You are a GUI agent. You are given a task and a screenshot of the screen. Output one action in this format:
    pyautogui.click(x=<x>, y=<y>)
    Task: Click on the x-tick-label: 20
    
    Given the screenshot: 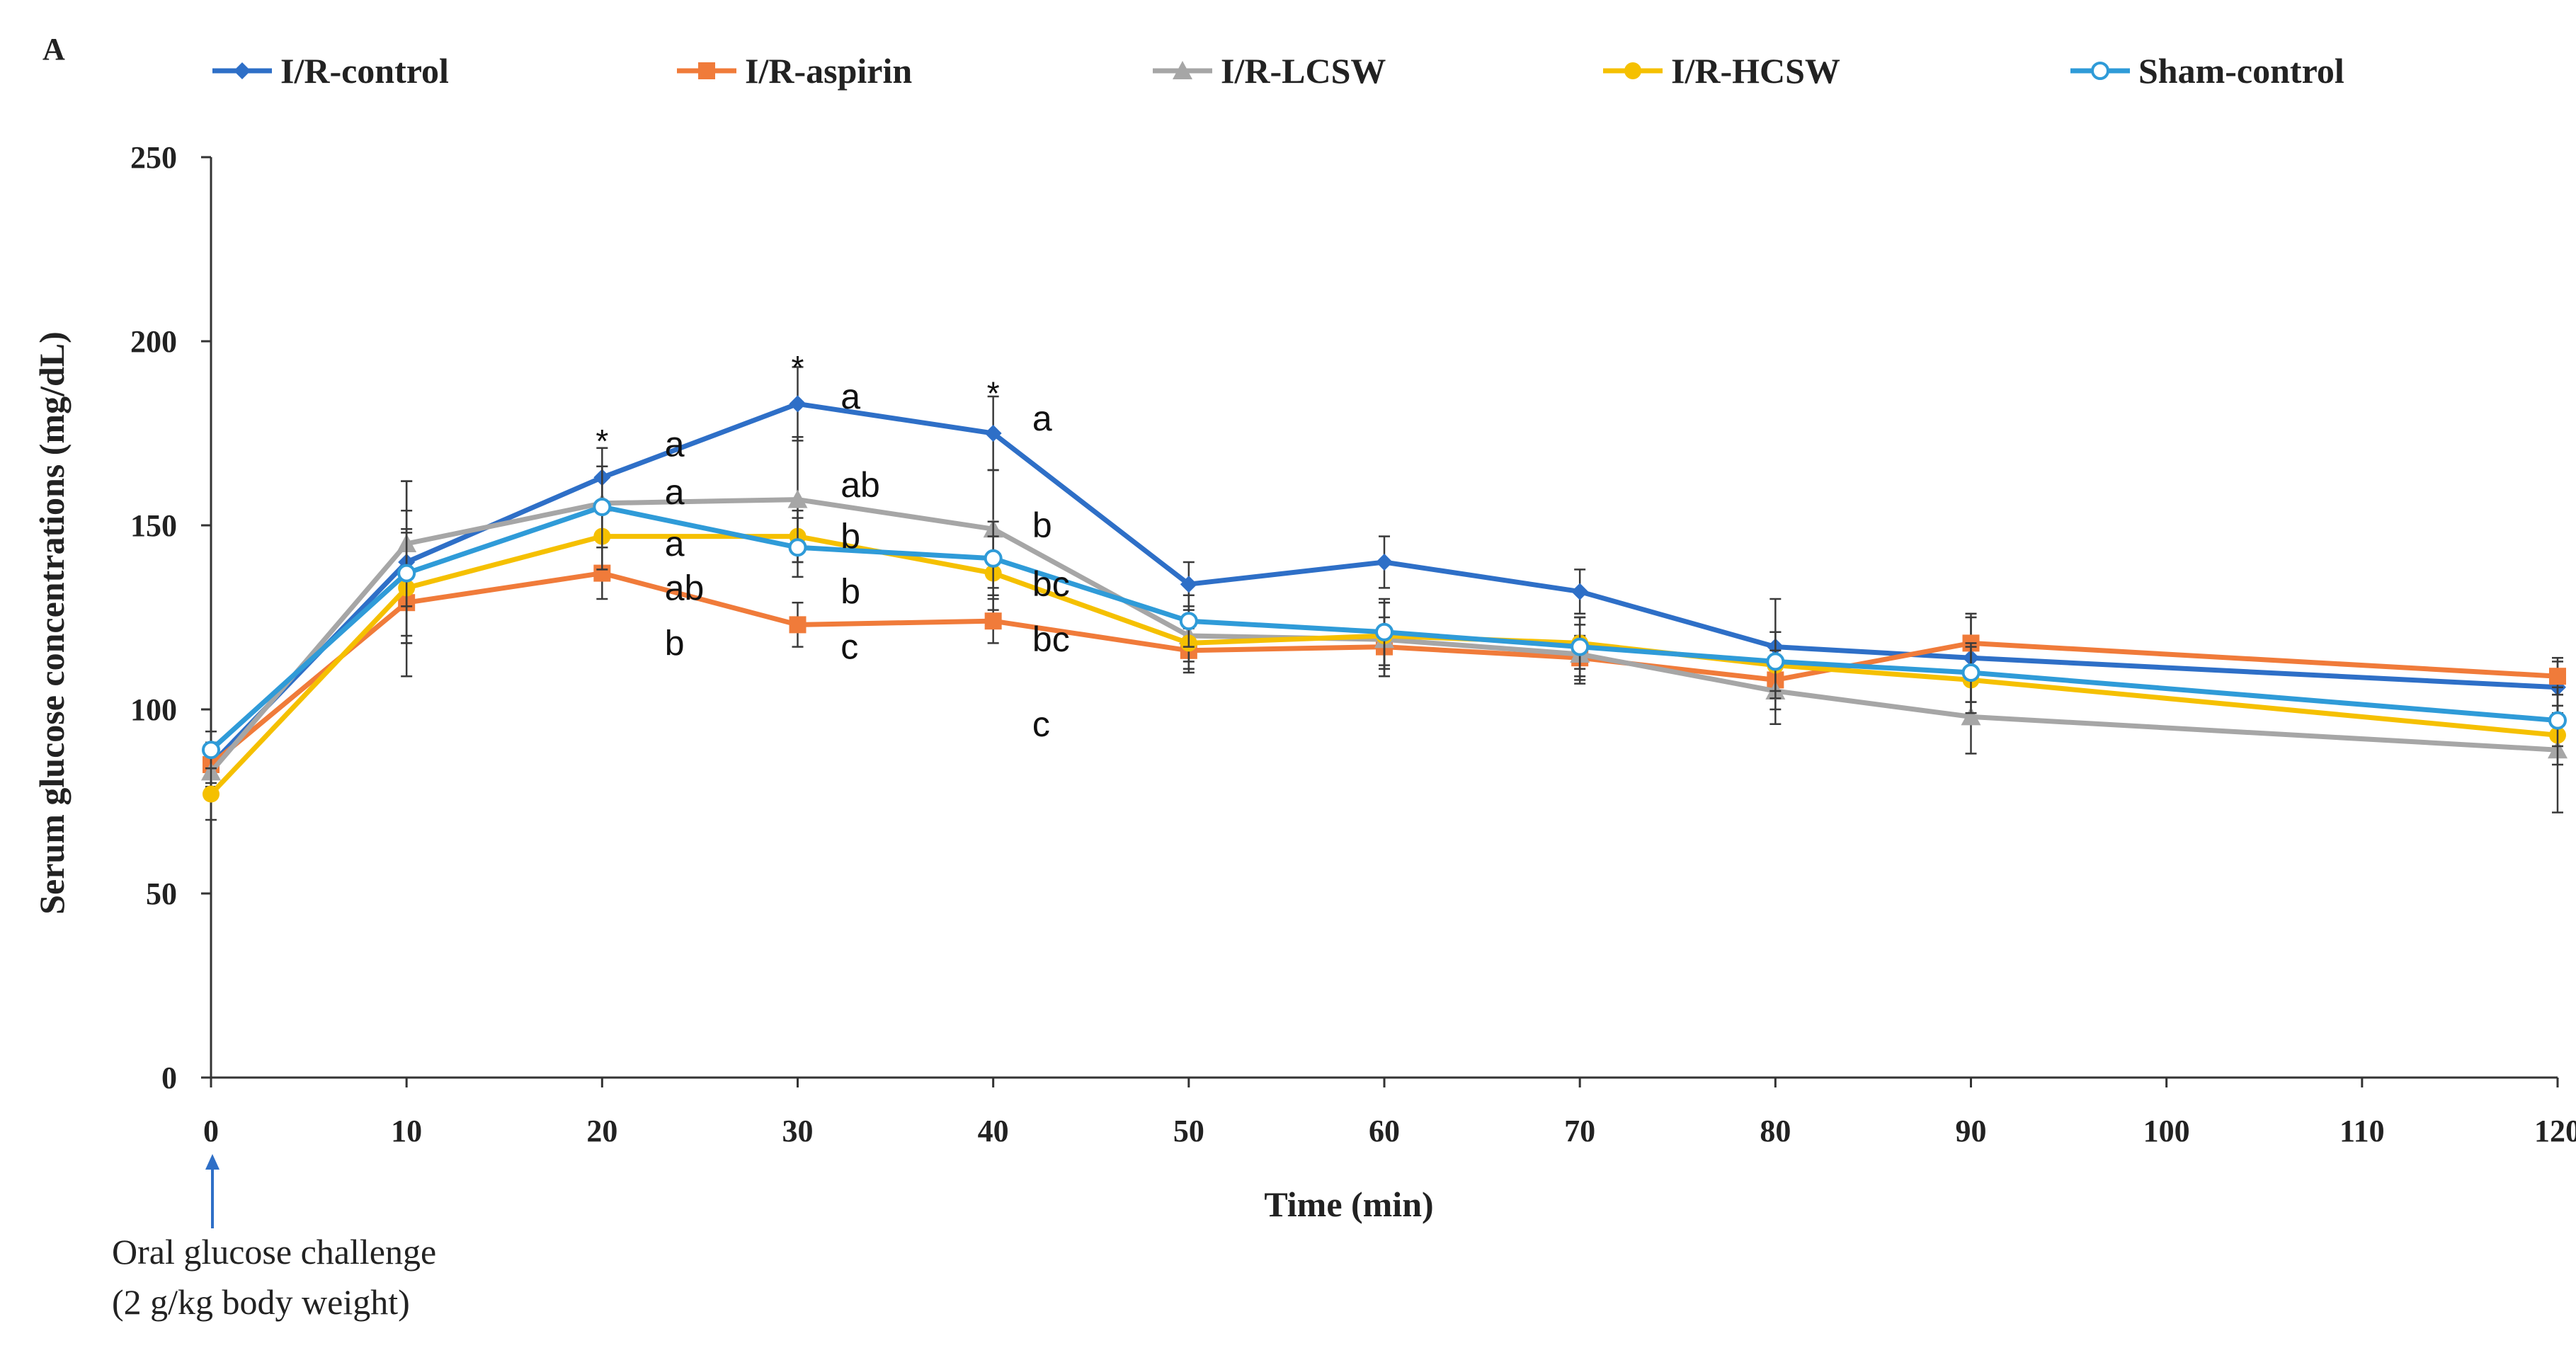 What is the action you would take?
    pyautogui.click(x=602, y=1131)
    